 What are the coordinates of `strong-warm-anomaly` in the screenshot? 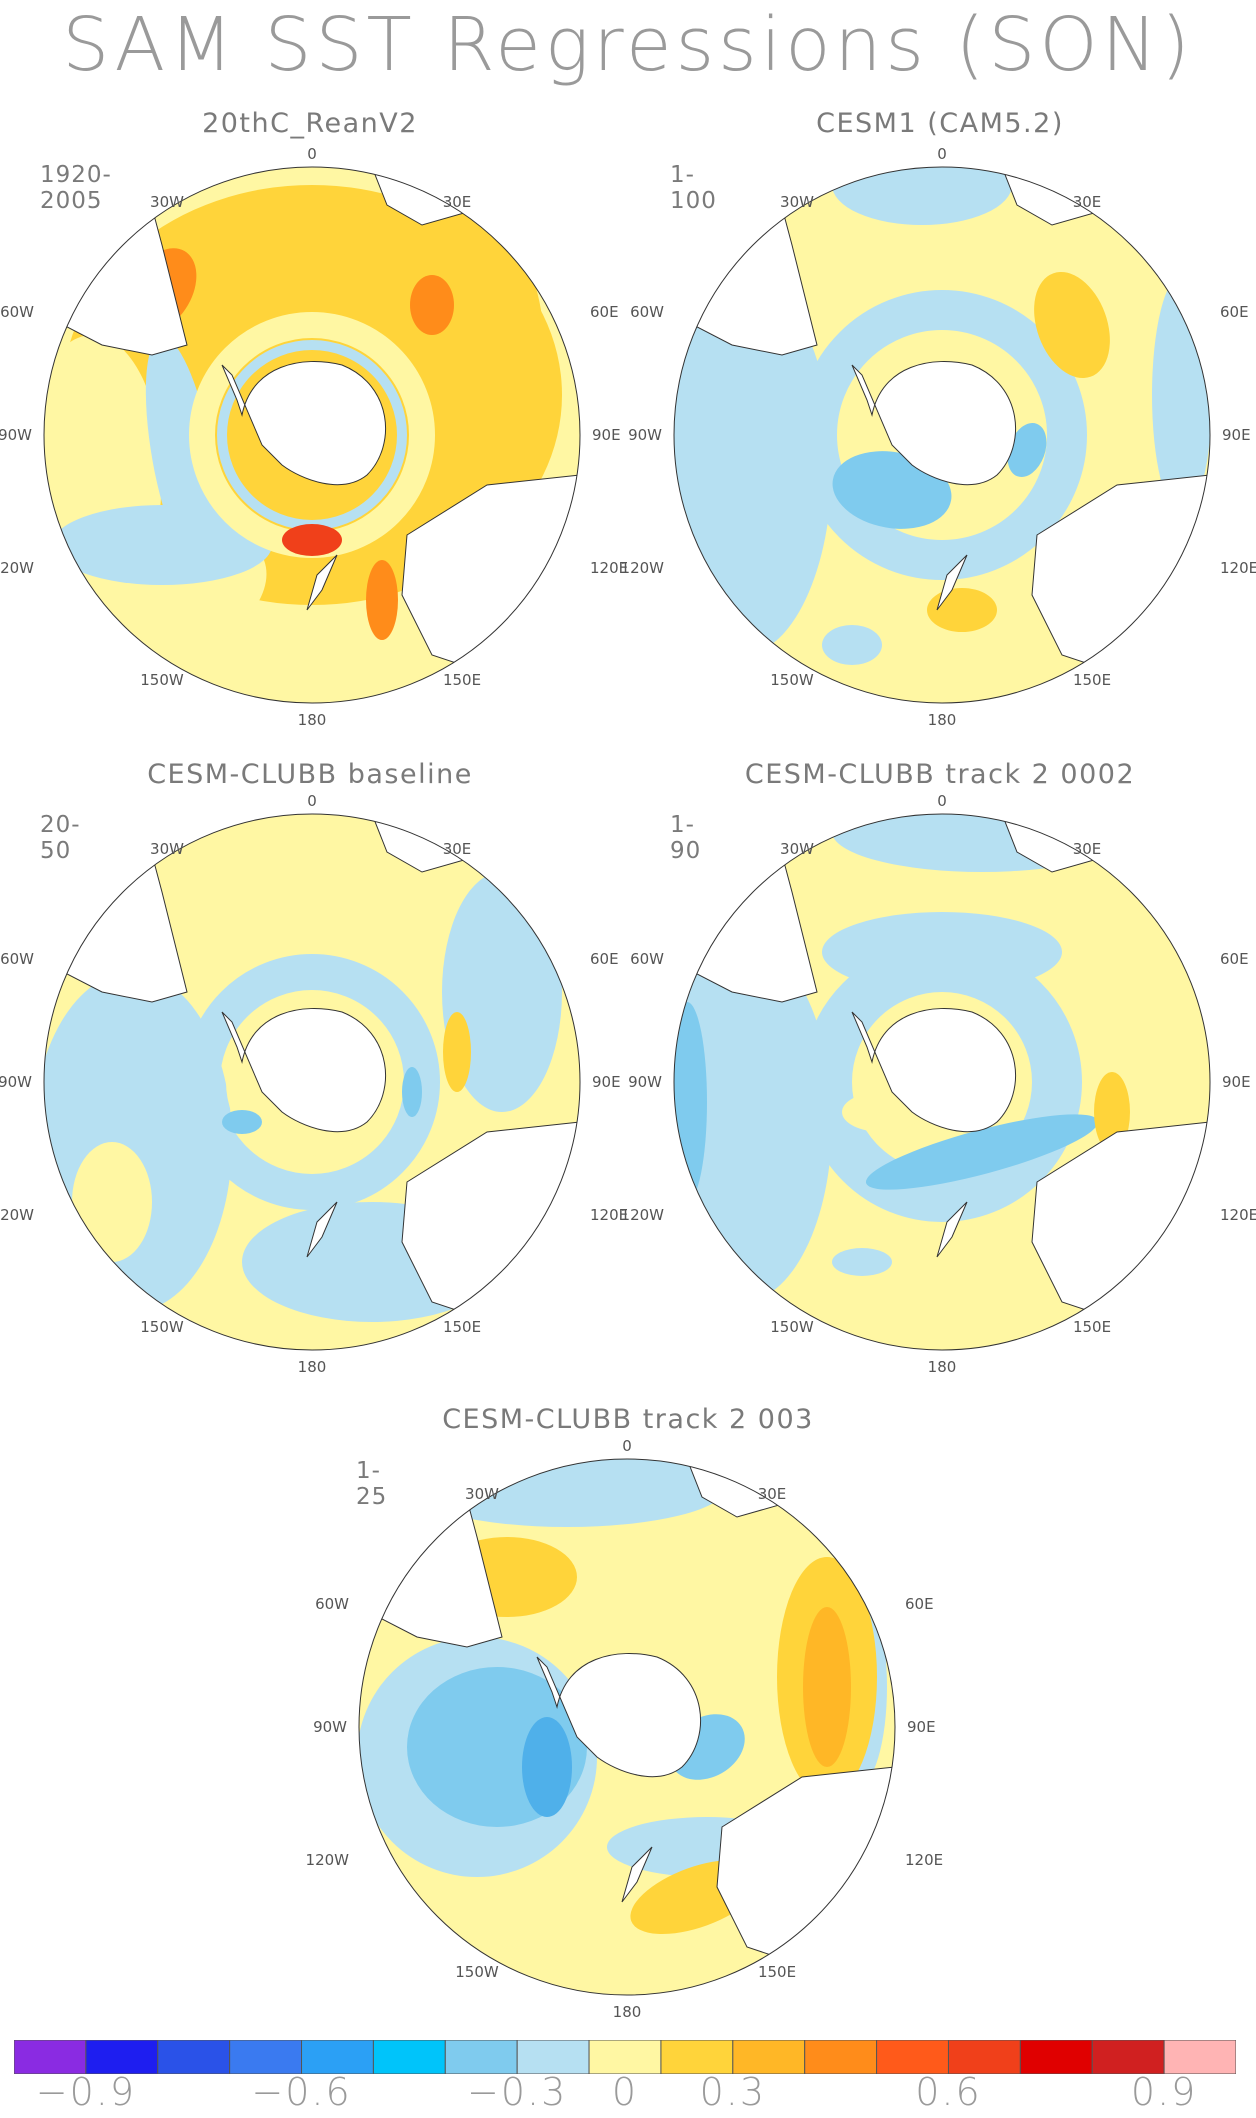 It's located at (312, 540).